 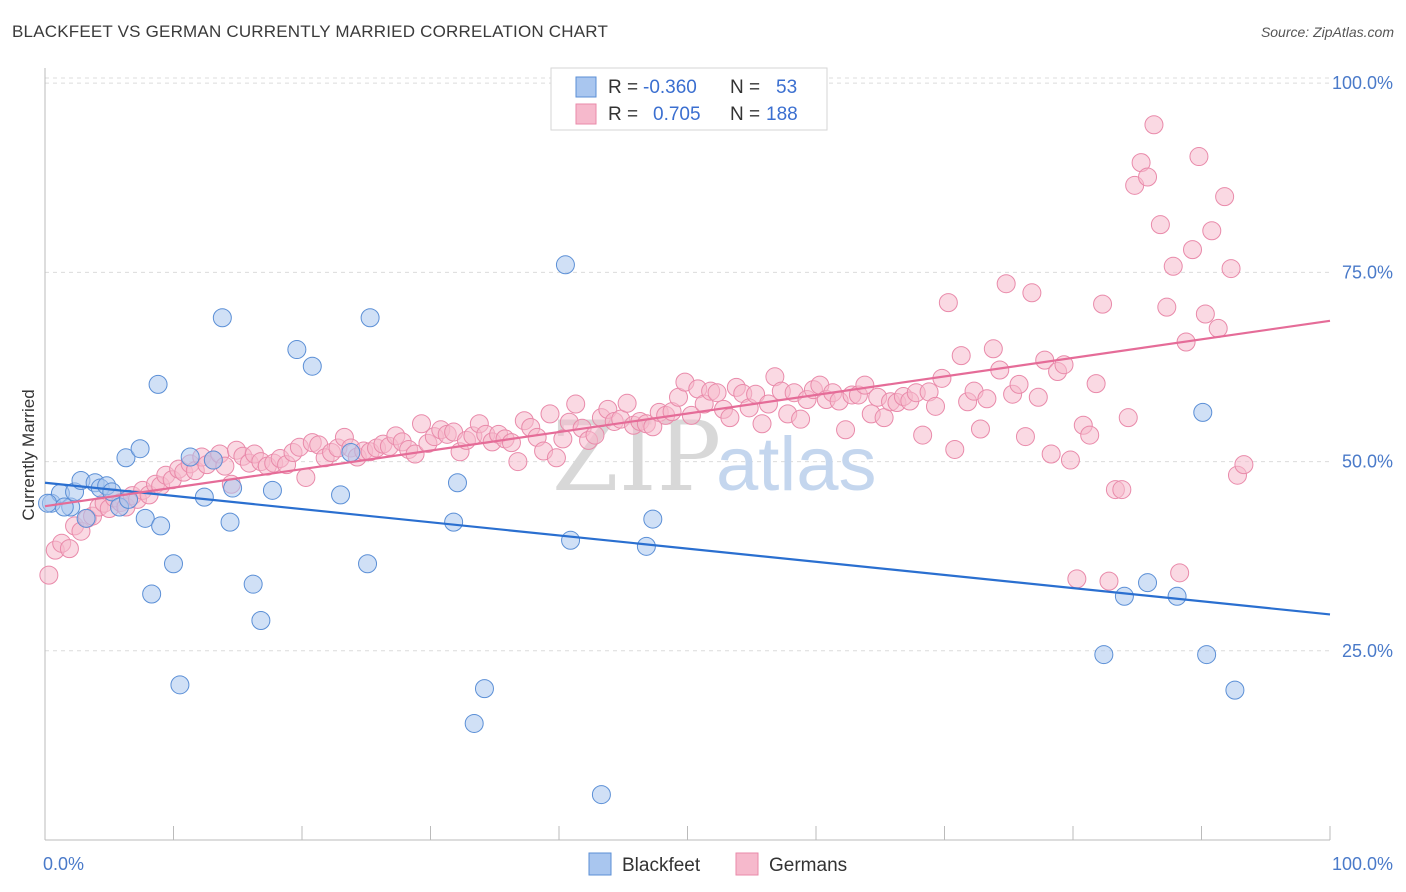 What do you see at coordinates (689, 99) in the screenshot?
I see `correlation-legend: R = -0.360 N = 53 R = 0.705 N = 188` at bounding box center [689, 99].